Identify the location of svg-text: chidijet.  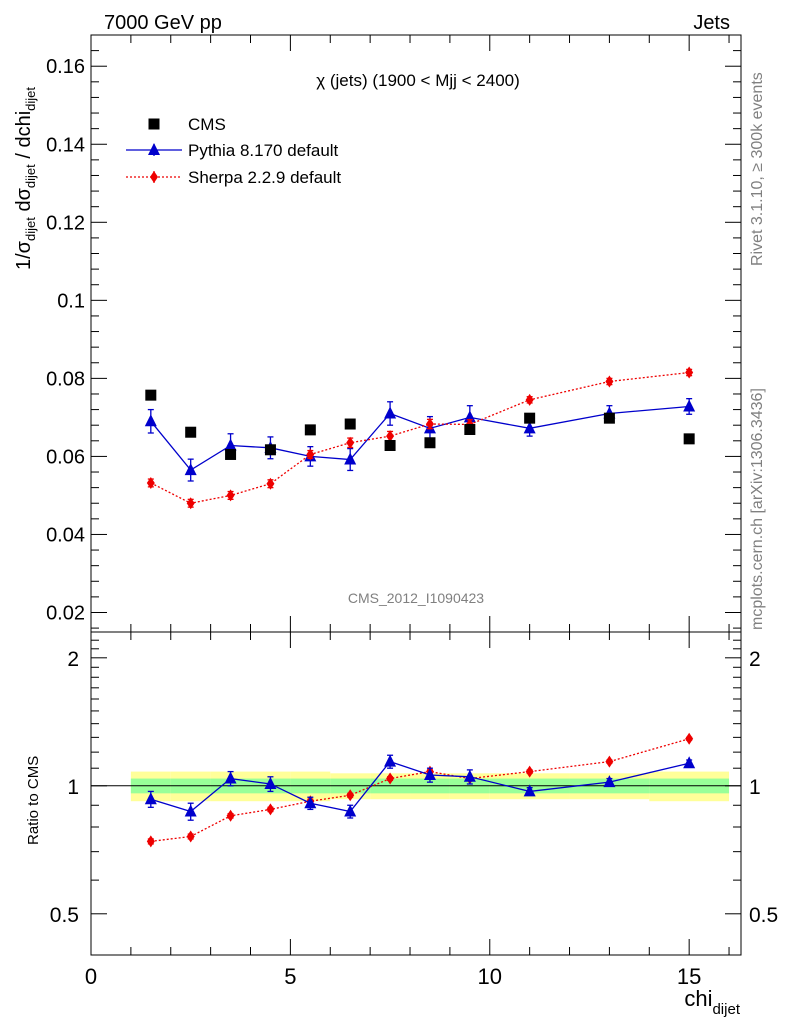
(712, 1002).